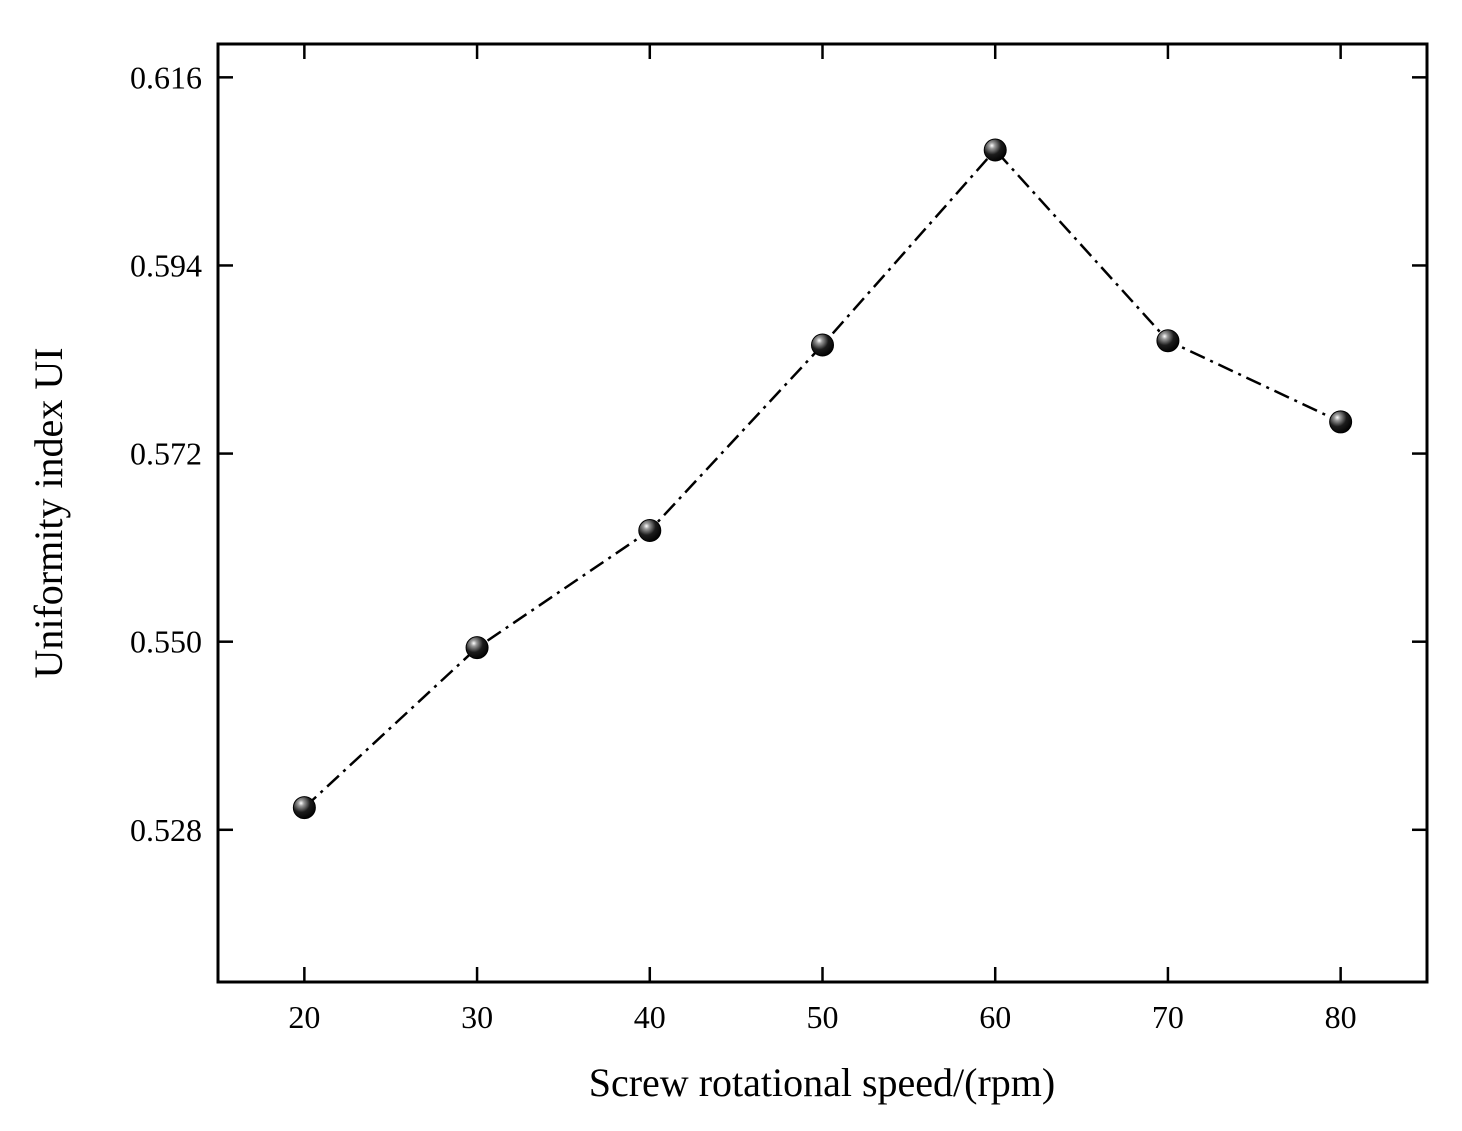 This screenshot has height=1131, width=1462. I want to click on y-tick-label: 0.594, so click(166, 265).